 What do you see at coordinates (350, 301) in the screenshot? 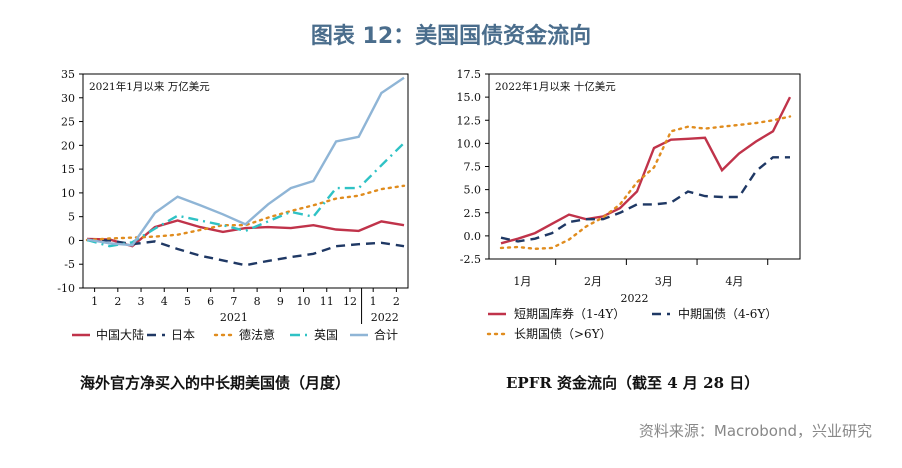
I see `left-x-tick-label: 12` at bounding box center [350, 301].